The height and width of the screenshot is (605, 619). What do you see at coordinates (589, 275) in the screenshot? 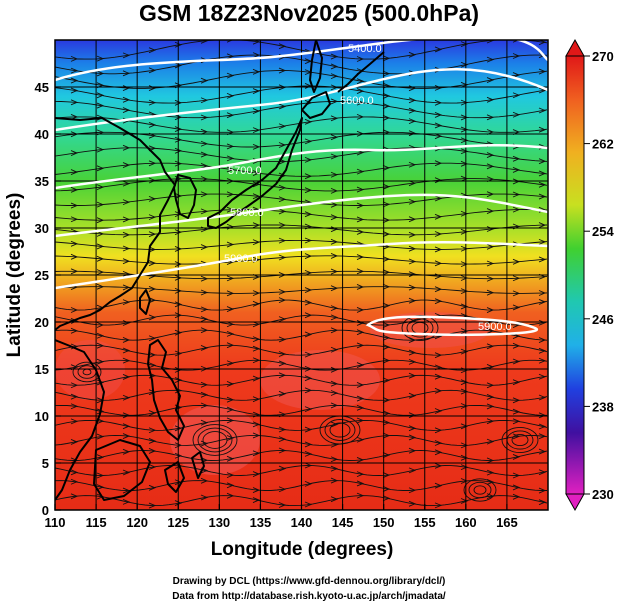
I see `colorbar: 270 262 254 246 238 230` at bounding box center [589, 275].